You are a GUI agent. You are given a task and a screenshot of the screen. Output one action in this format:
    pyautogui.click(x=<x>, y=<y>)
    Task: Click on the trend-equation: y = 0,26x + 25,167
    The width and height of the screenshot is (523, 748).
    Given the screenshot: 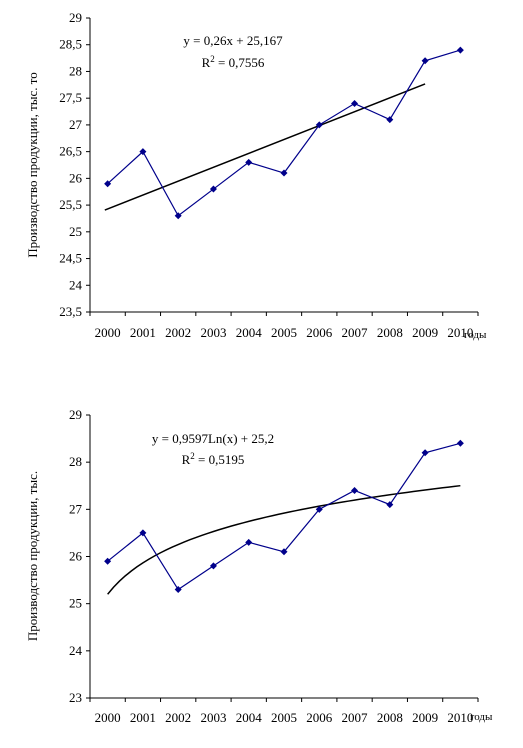 What is the action you would take?
    pyautogui.click(x=233, y=40)
    